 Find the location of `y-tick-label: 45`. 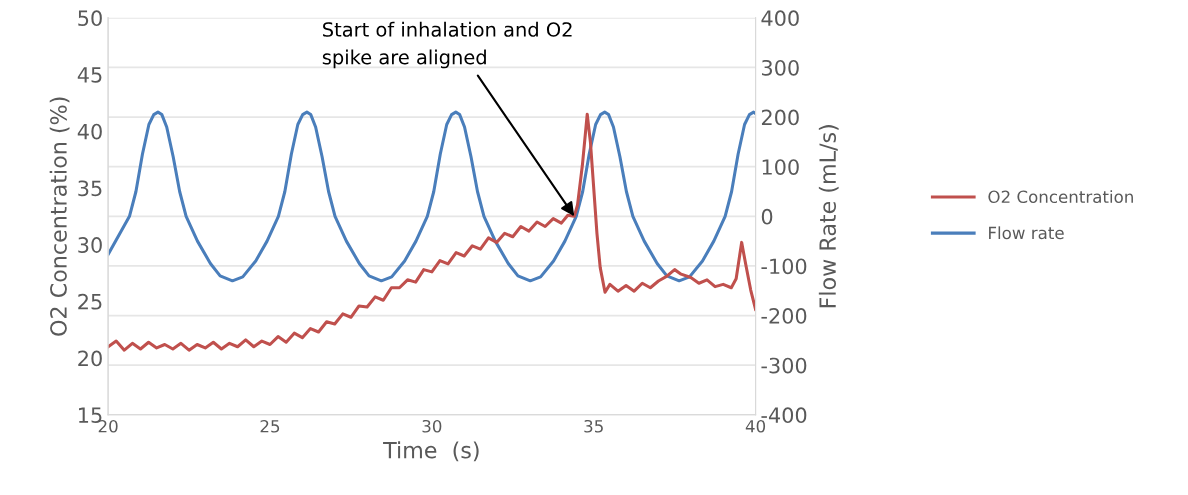

y-tick-label: 45 is located at coordinates (89, 75).